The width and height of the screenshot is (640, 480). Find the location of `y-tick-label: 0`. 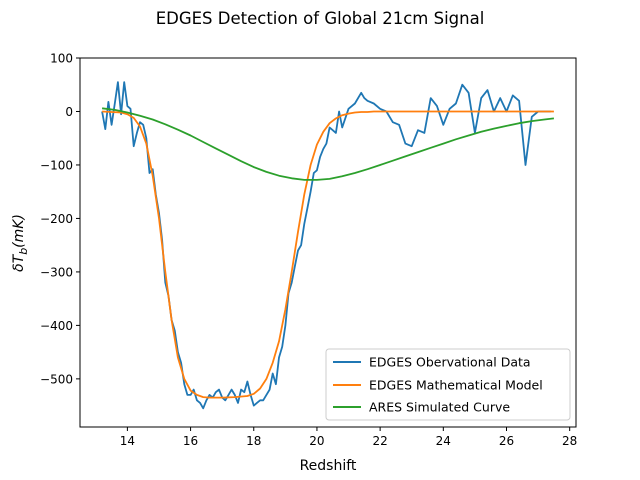

y-tick-label: 0 is located at coordinates (69, 112).